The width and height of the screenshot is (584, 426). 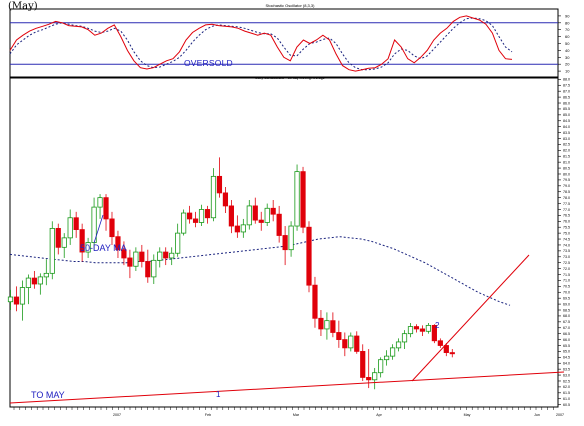 I want to click on price-x-axis: 2007 Feb Mar Apr May Jun 2007, so click(x=288, y=412).